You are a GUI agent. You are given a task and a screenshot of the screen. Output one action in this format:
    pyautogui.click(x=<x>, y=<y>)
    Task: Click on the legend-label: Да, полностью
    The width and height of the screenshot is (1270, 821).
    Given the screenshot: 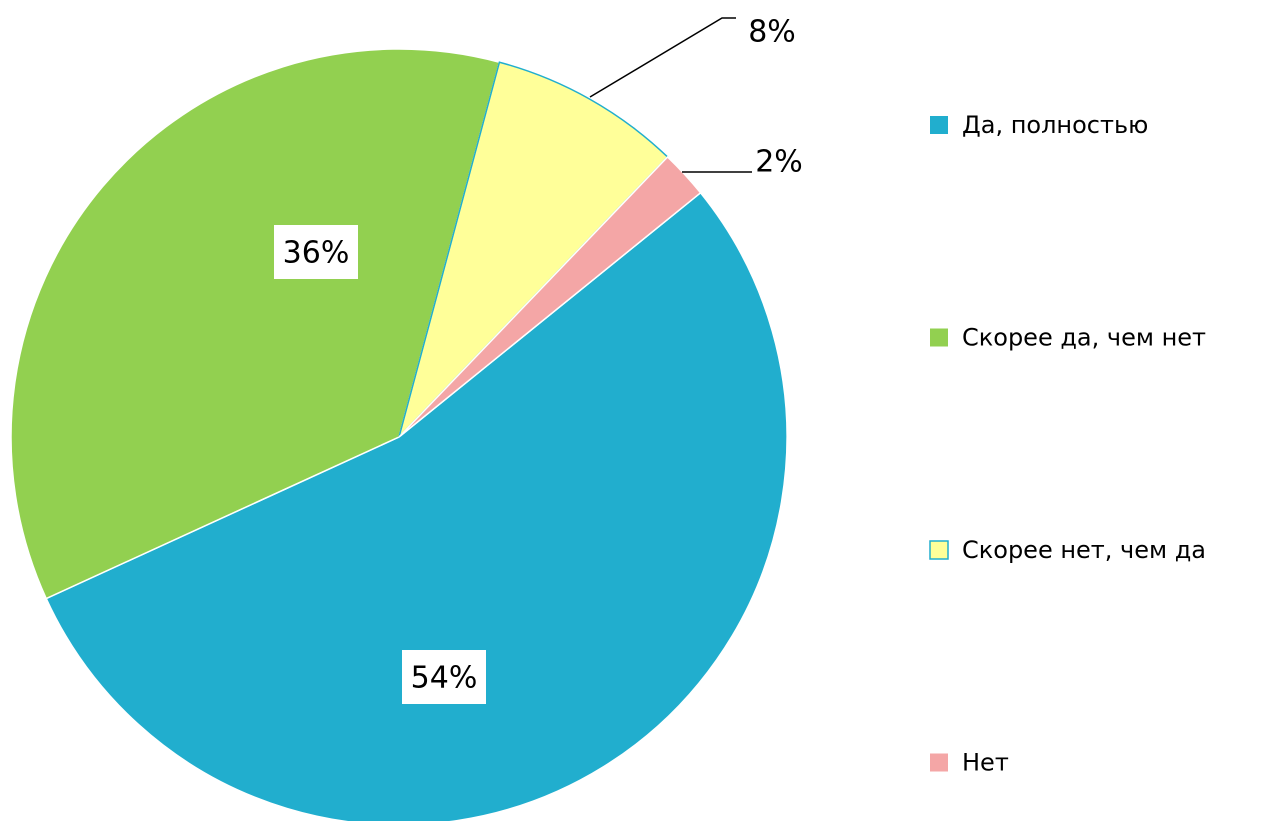 What is the action you would take?
    pyautogui.click(x=1055, y=125)
    